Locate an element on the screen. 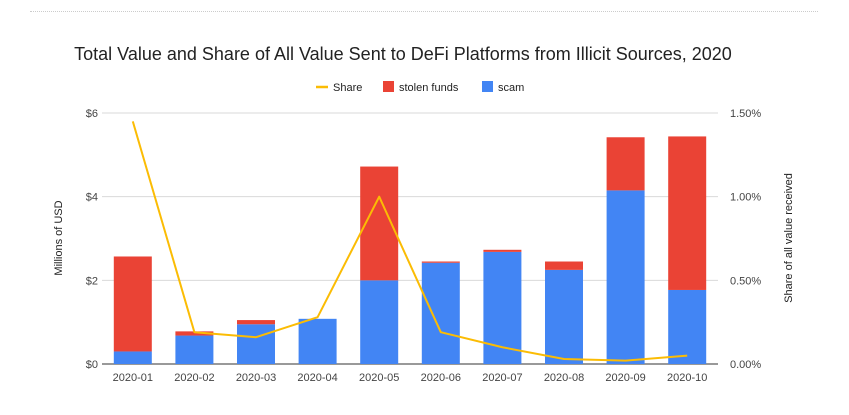  x-tick-label: 2020-08 is located at coordinates (564, 378).